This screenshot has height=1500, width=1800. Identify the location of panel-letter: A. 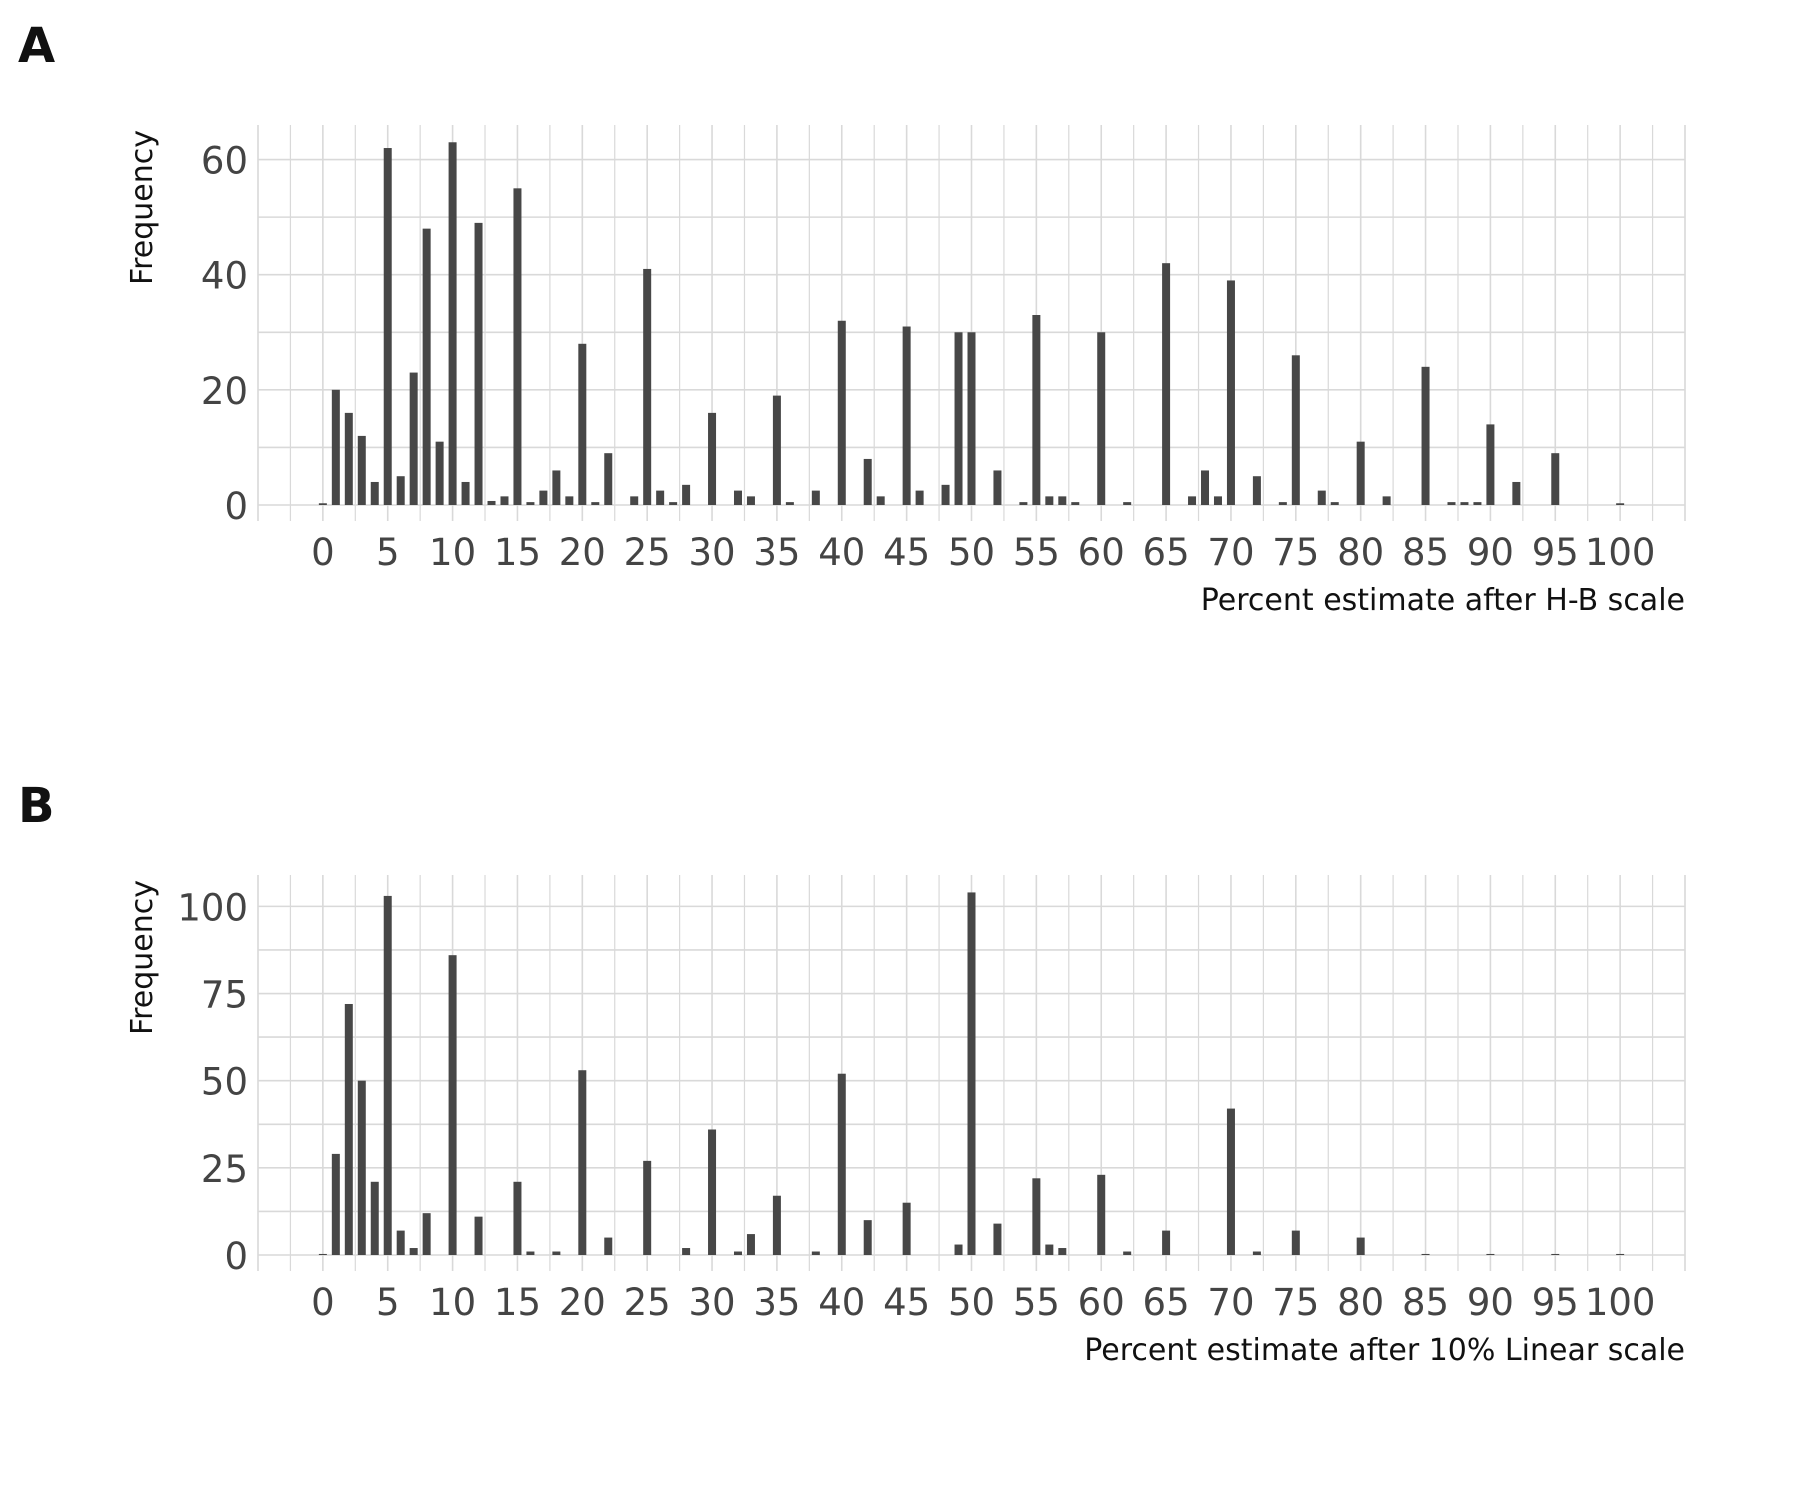
(37, 46).